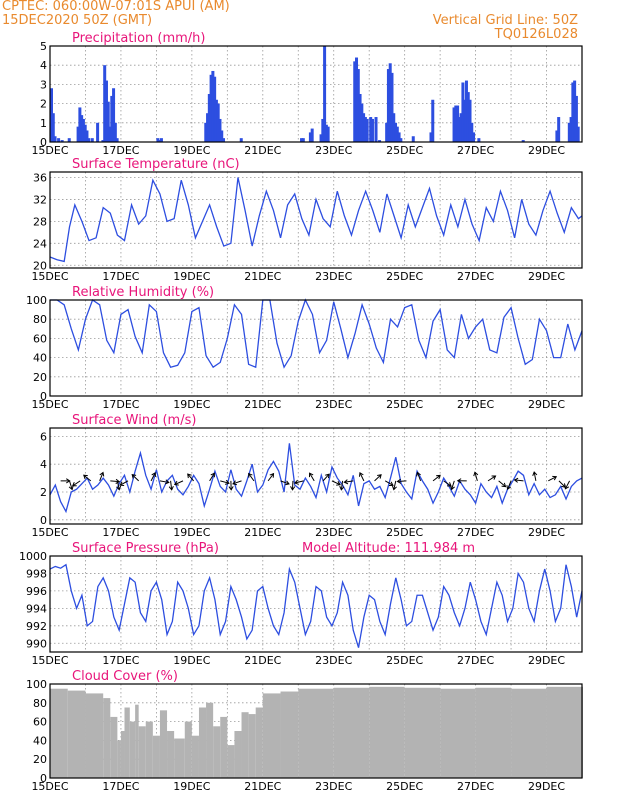 The height and width of the screenshot is (800, 618). Describe the element at coordinates (316, 605) in the screenshot. I see `pressure-series-line` at that location.